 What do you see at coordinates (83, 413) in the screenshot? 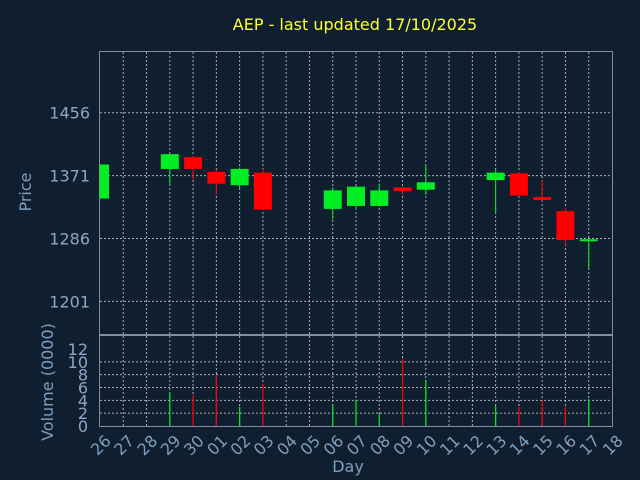
I see `volume-tick-label: 2` at bounding box center [83, 413].